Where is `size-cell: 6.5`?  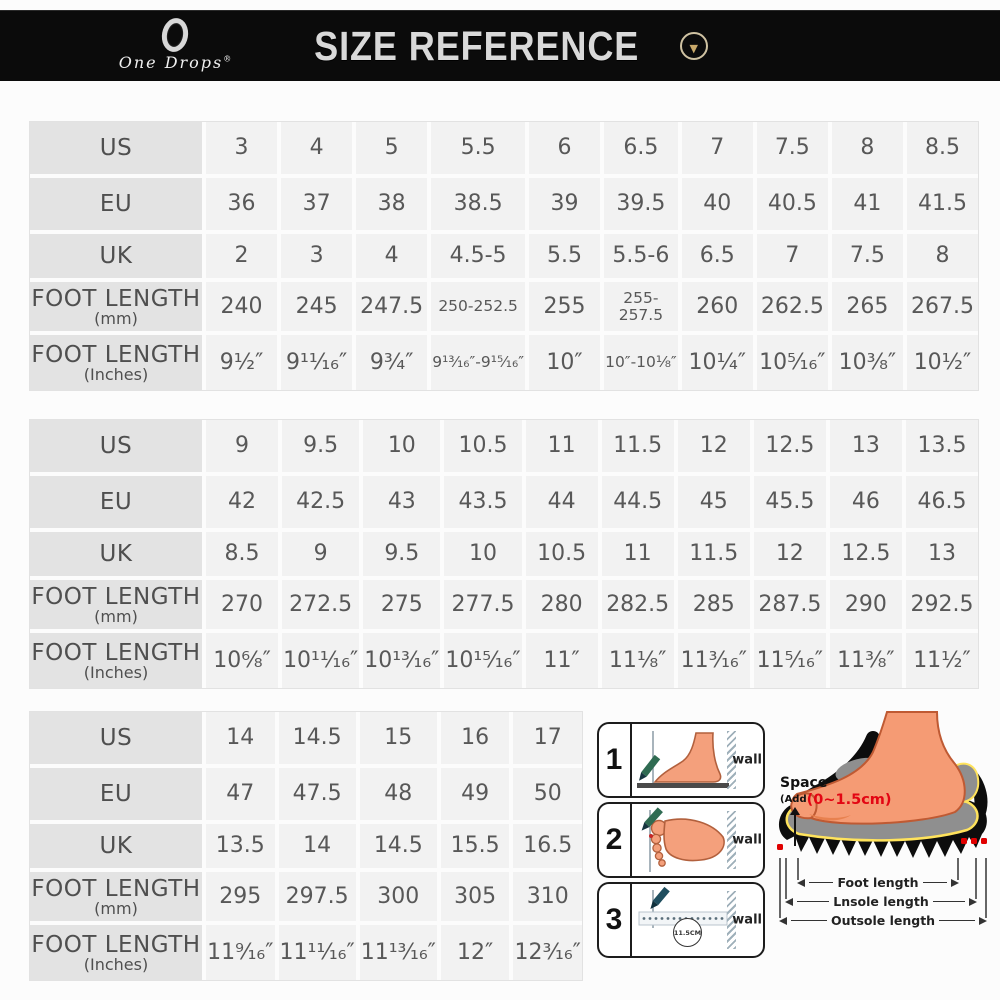 size-cell: 6.5 is located at coordinates (717, 256).